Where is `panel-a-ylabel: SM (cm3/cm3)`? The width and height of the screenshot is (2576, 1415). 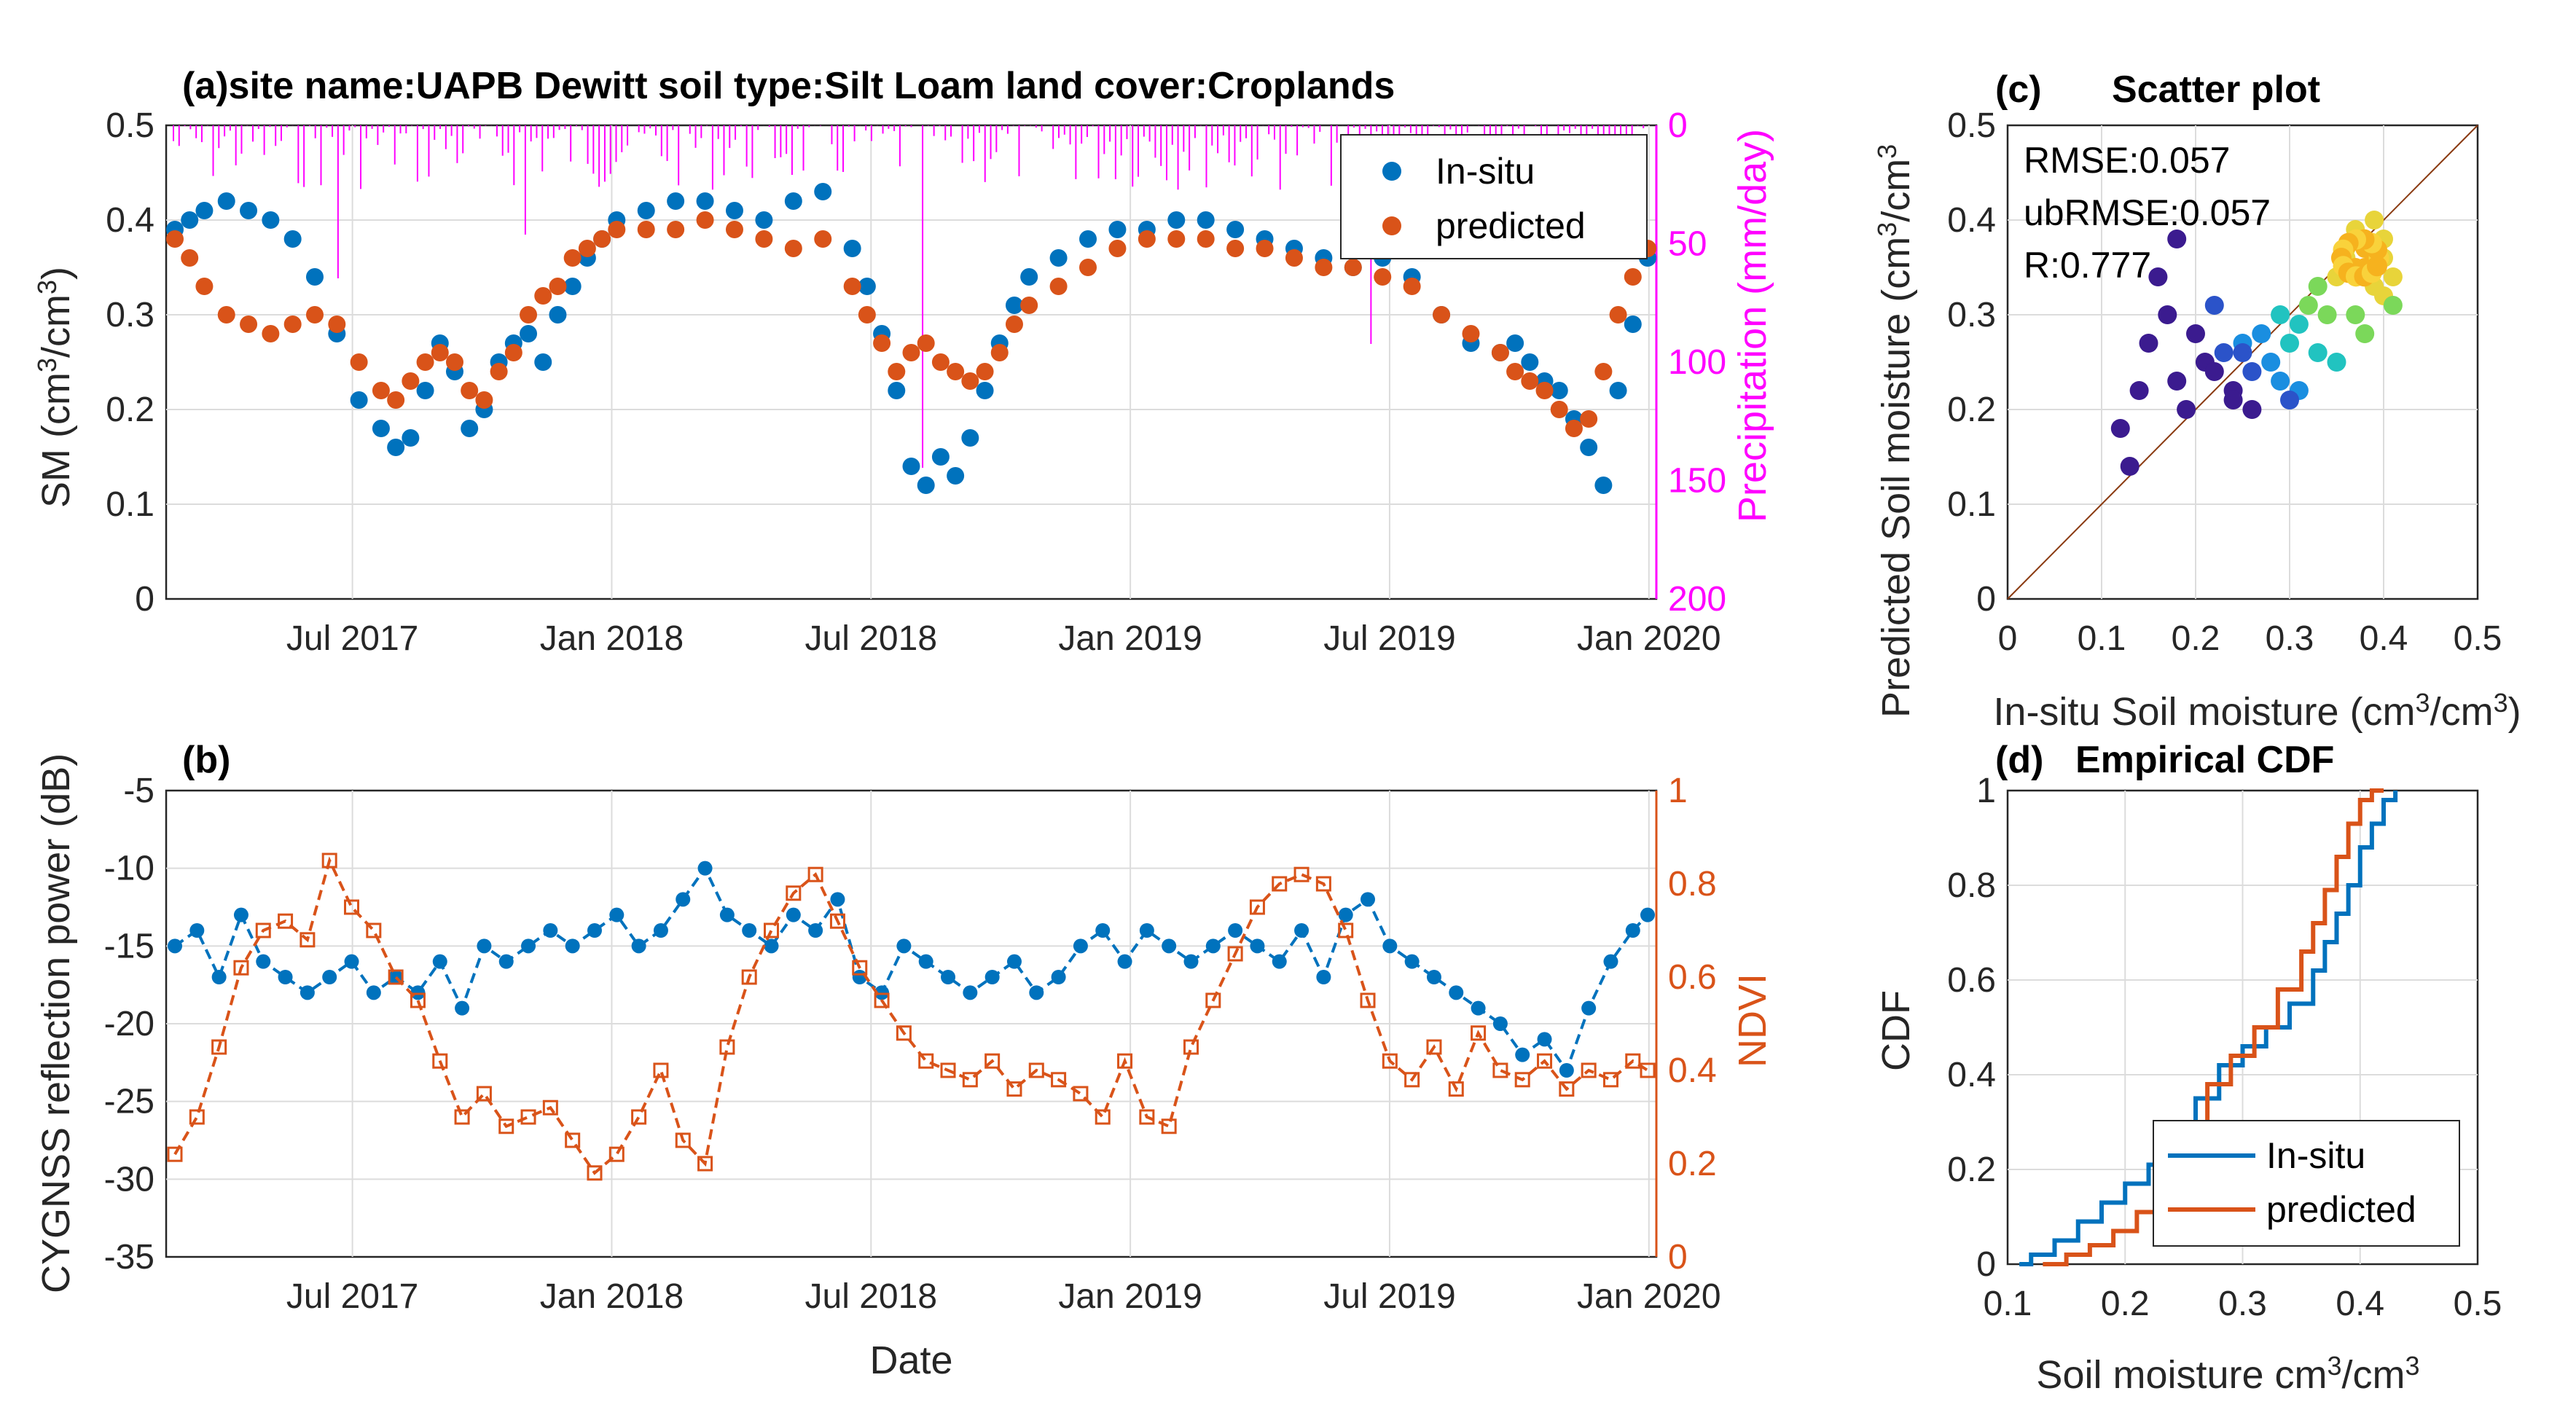 panel-a-ylabel: SM (cm3/cm3) is located at coordinates (55, 387).